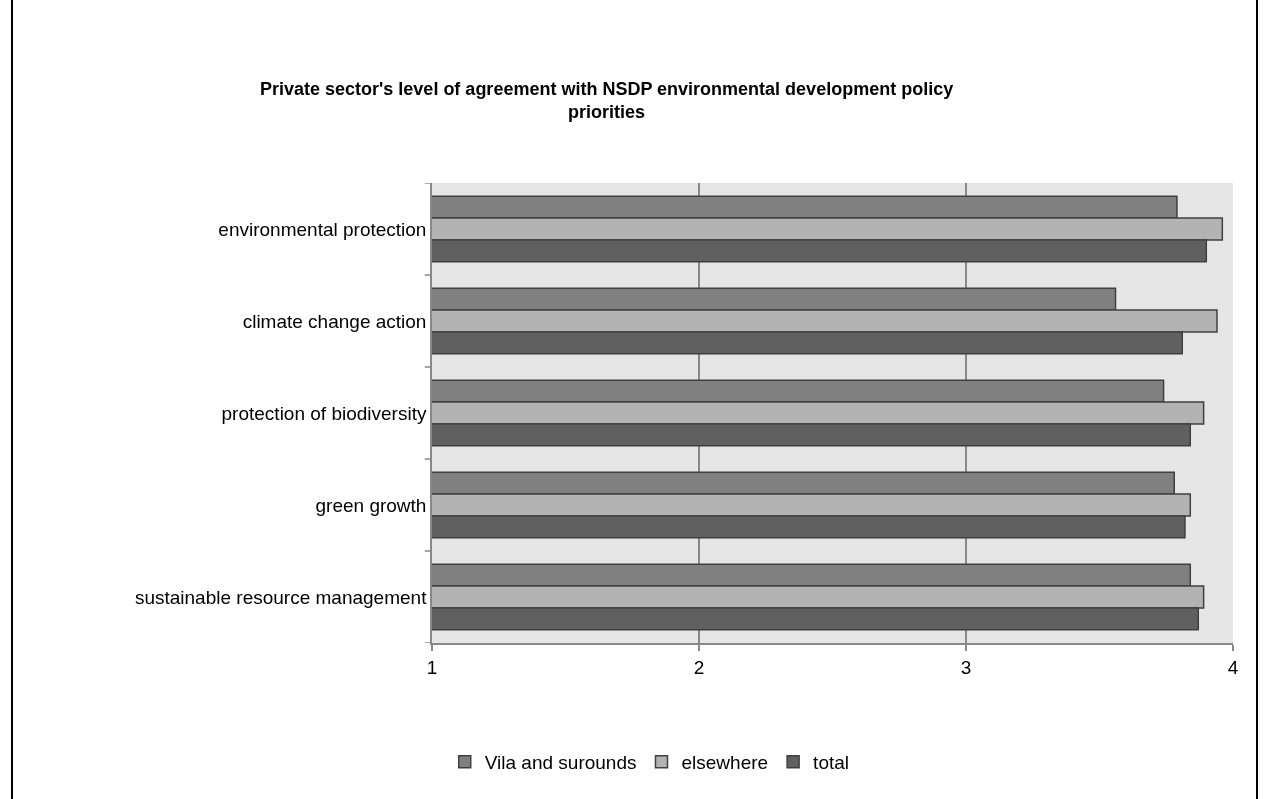  Describe the element at coordinates (432, 667) in the screenshot. I see `x-tick-label: 1` at that location.